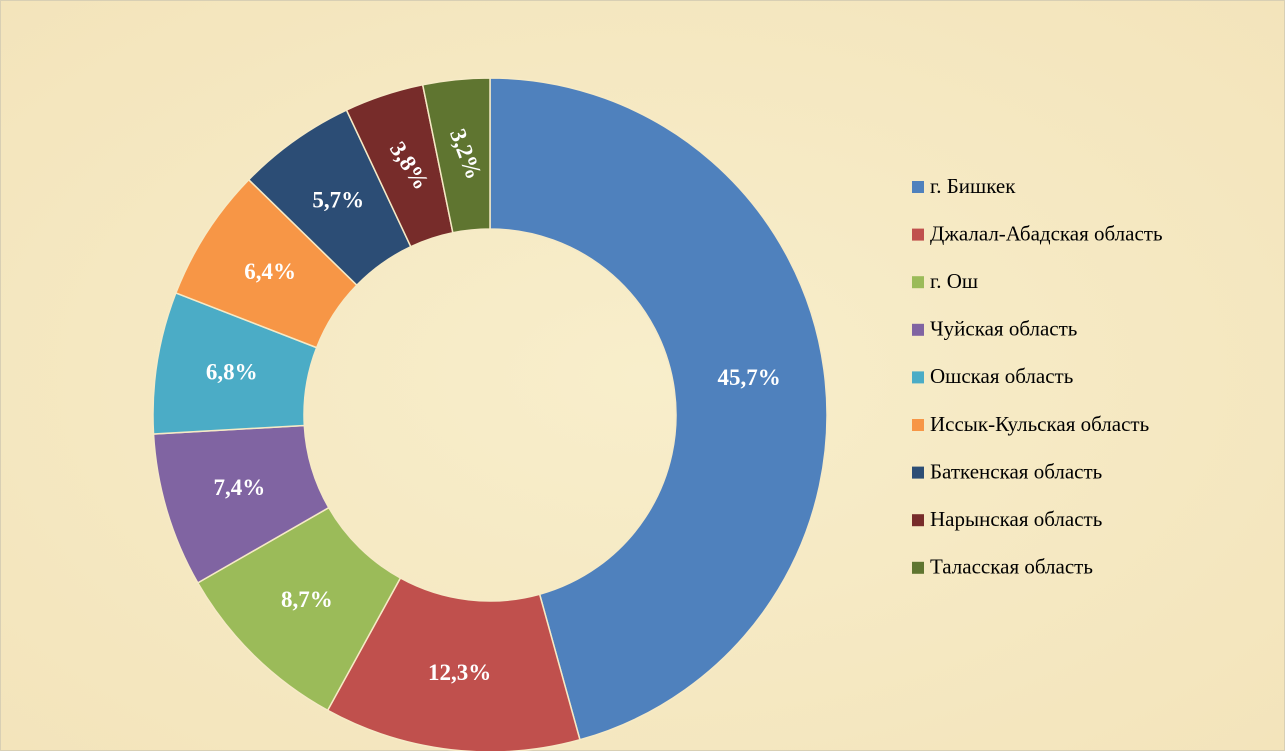 This screenshot has height=751, width=1285. What do you see at coordinates (1046, 233) in the screenshot?
I see `legend-label: Джалал-Абадская область` at bounding box center [1046, 233].